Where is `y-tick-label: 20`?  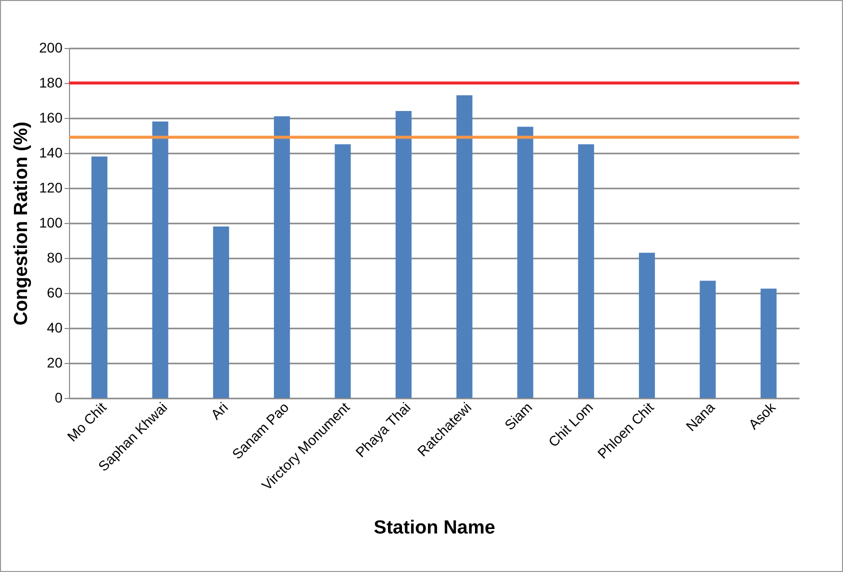
y-tick-label: 20 is located at coordinates (54, 362).